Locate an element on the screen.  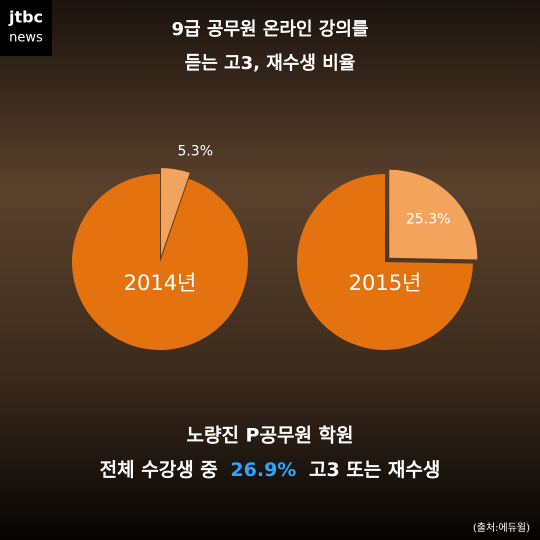
logo-box is located at coordinates (26, 28).